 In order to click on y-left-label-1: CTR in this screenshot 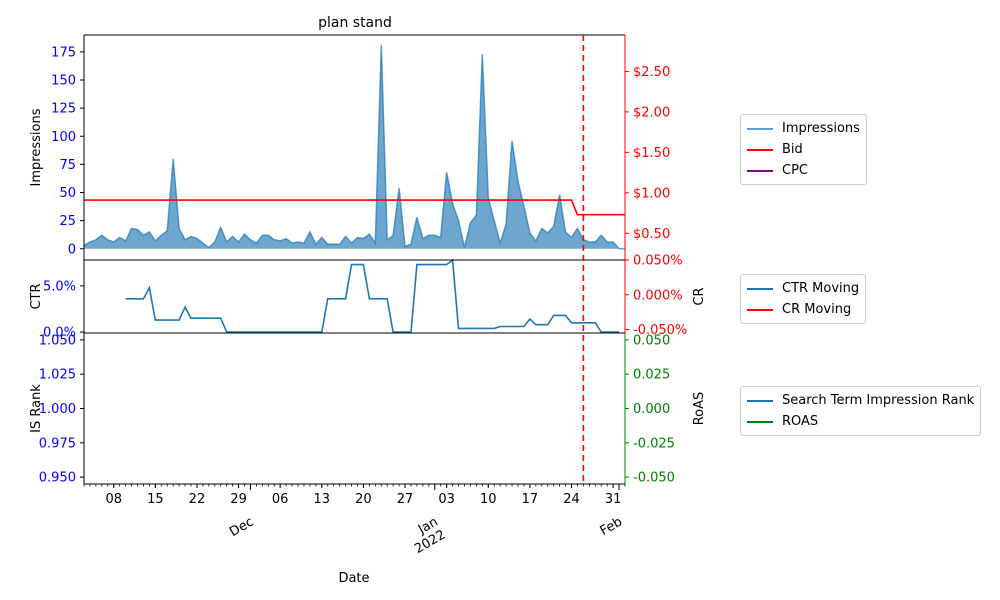, I will do `click(36, 296)`.